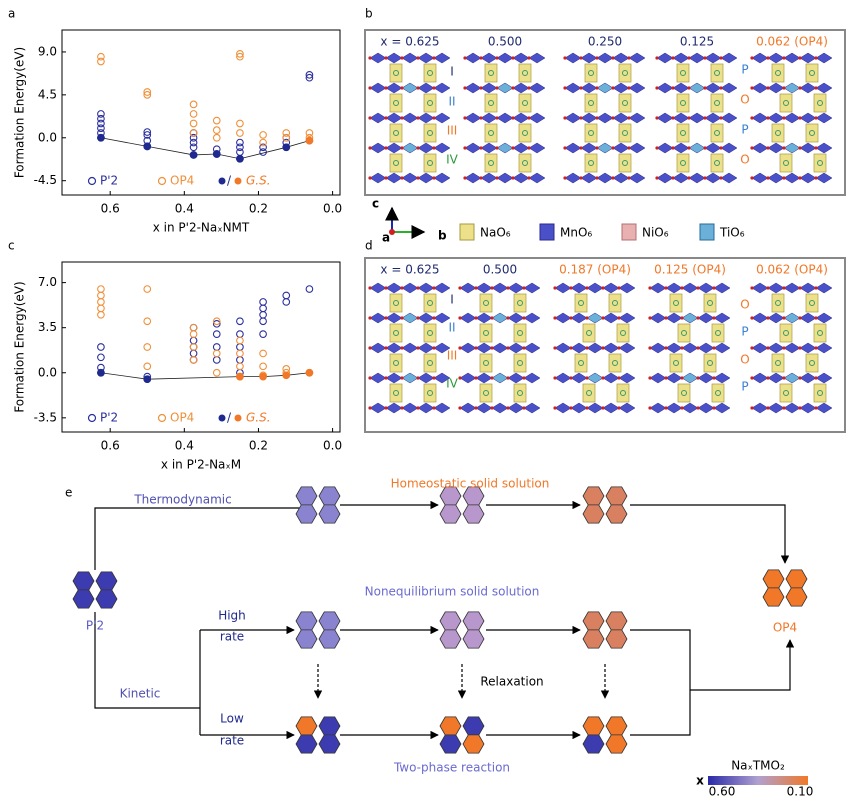 The image size is (857, 798). Describe the element at coordinates (47, 94) in the screenshot. I see `y-tick-label: 4.5` at that location.